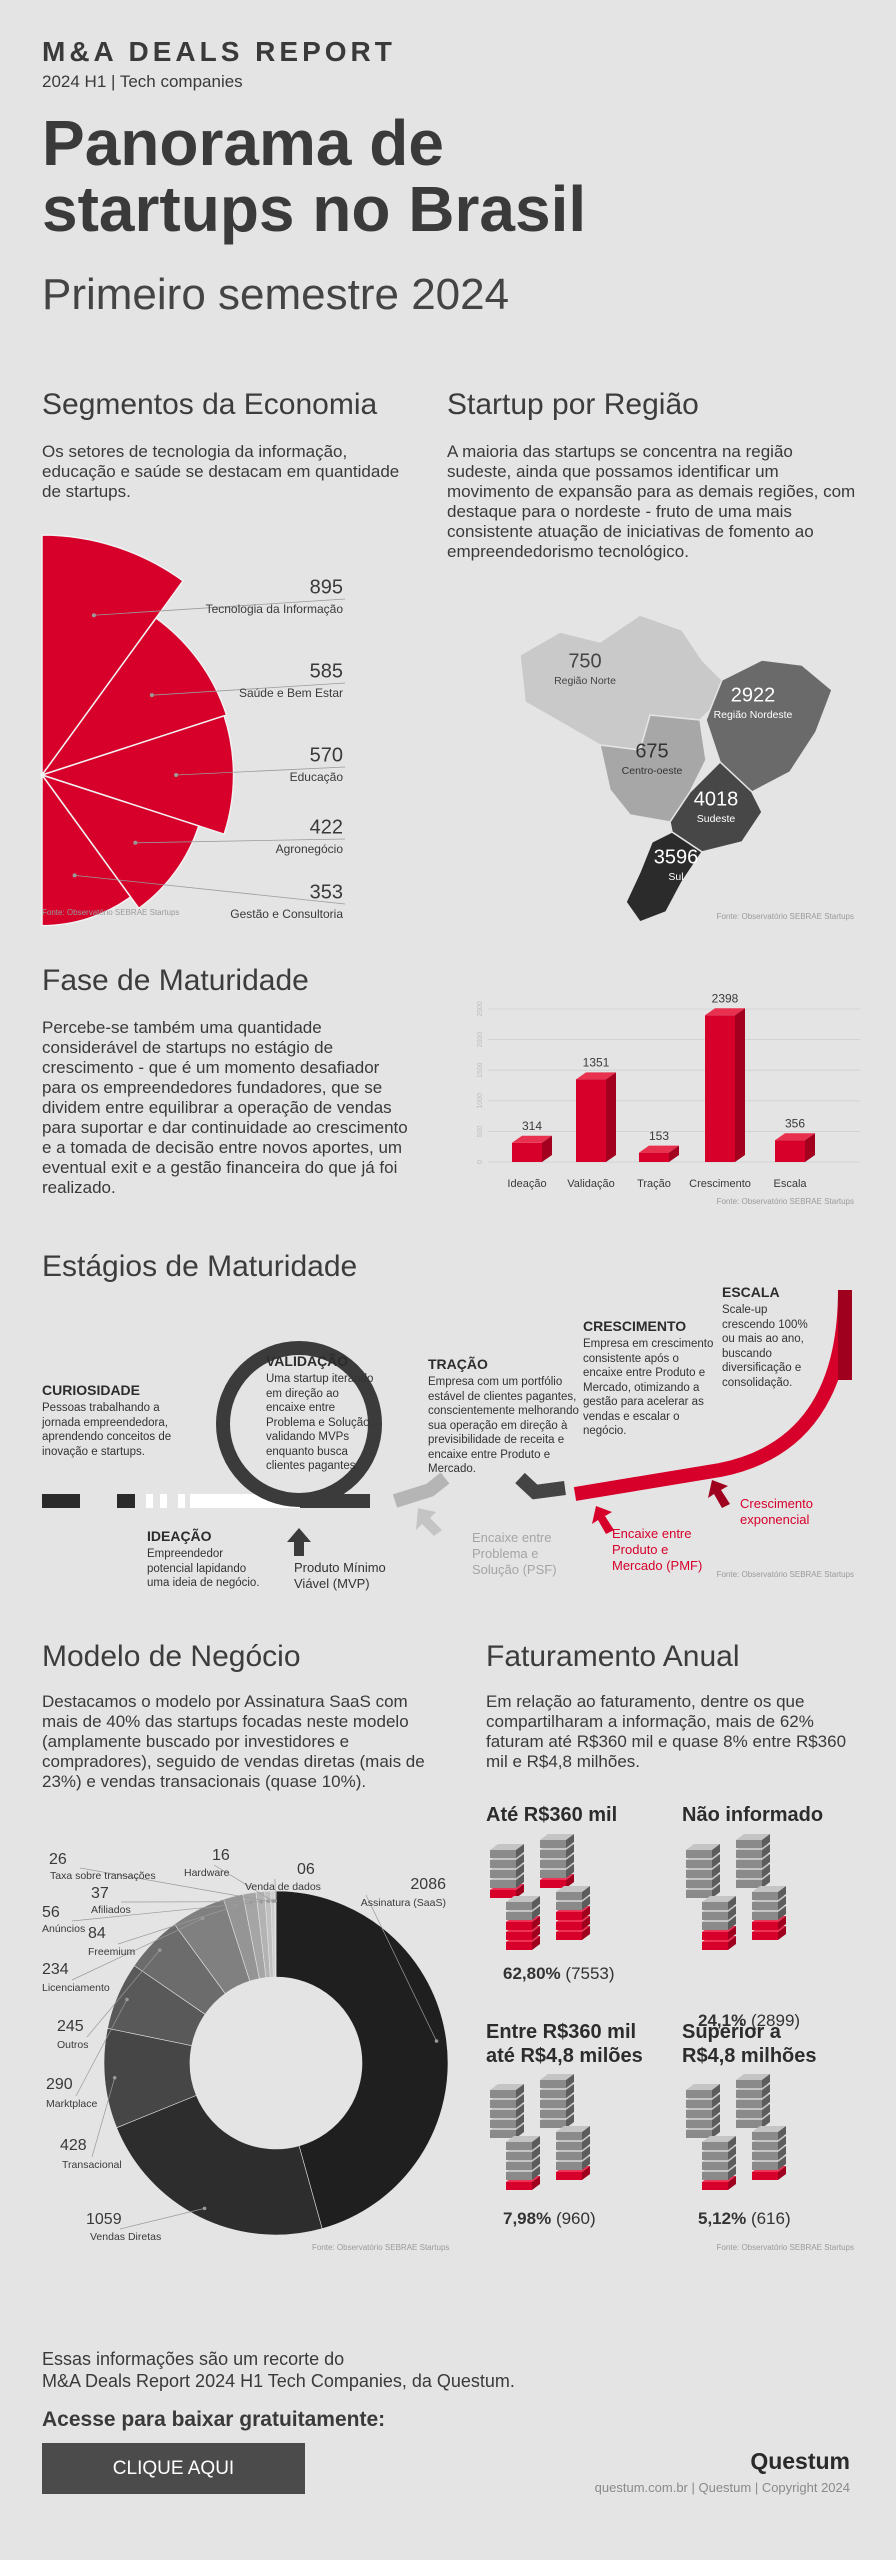 The width and height of the screenshot is (896, 2560). What do you see at coordinates (785, 916) in the screenshot?
I see `source: Fonte: Observatório SEBRAE Startups` at bounding box center [785, 916].